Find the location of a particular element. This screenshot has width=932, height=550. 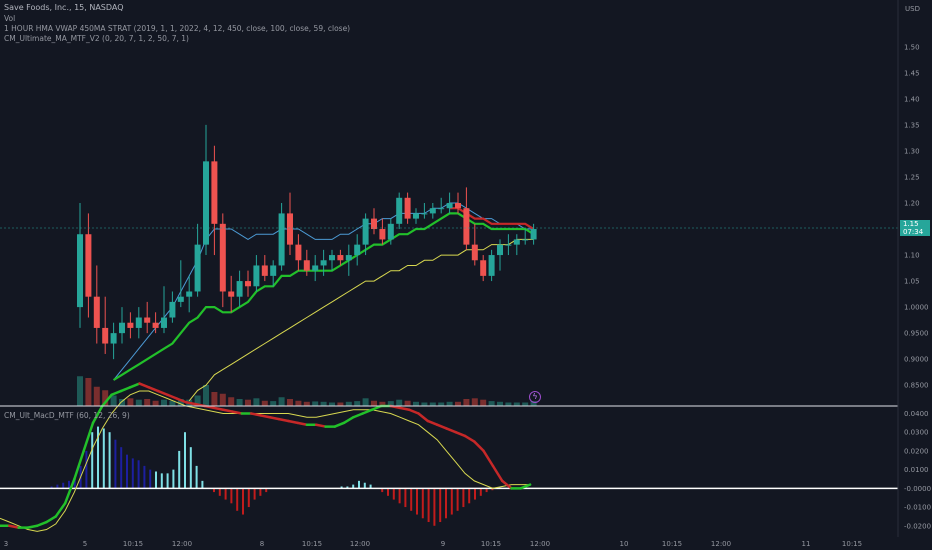

current-price-tag: 1.15 07:34 is located at coordinates (915, 228).